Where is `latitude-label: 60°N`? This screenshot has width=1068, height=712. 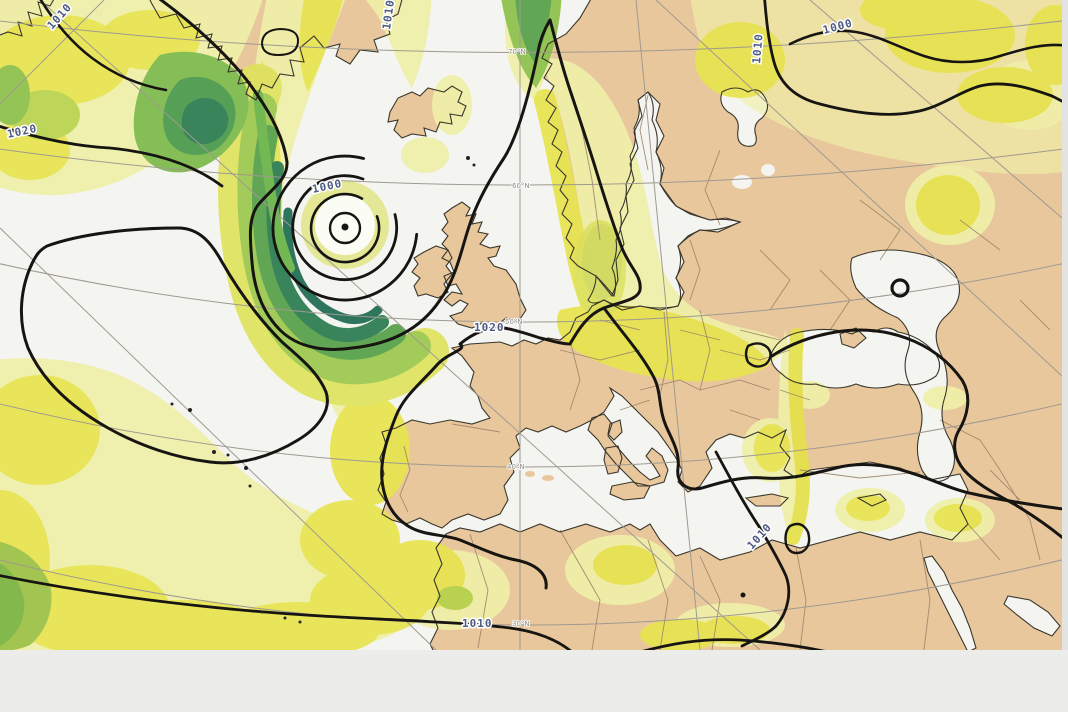
latitude-label: 60°N is located at coordinates (521, 186).